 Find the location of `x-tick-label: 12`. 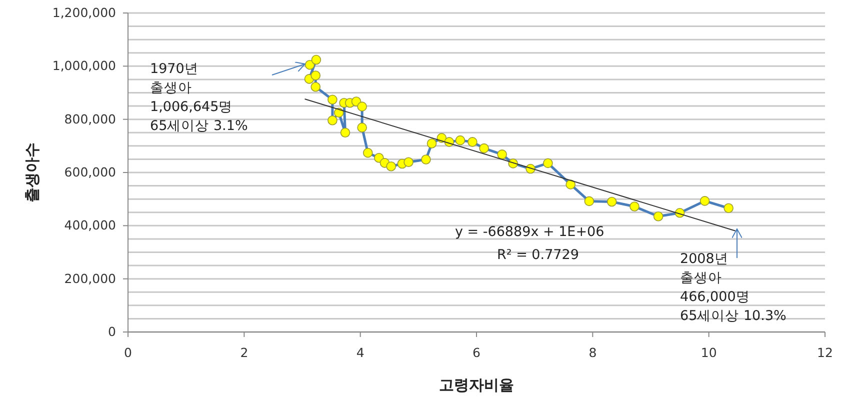

x-tick-label: 12 is located at coordinates (825, 352).